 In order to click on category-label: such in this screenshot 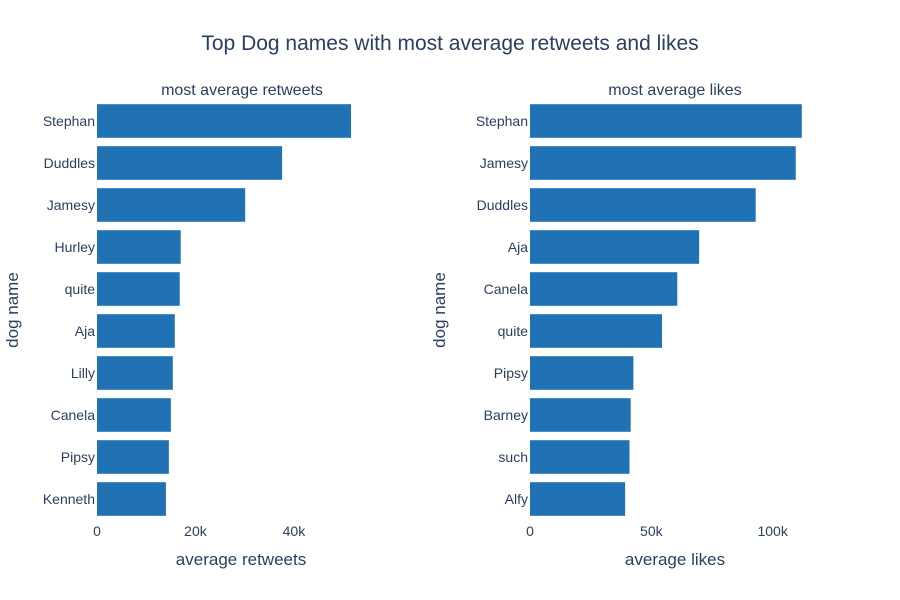, I will do `click(513, 457)`.